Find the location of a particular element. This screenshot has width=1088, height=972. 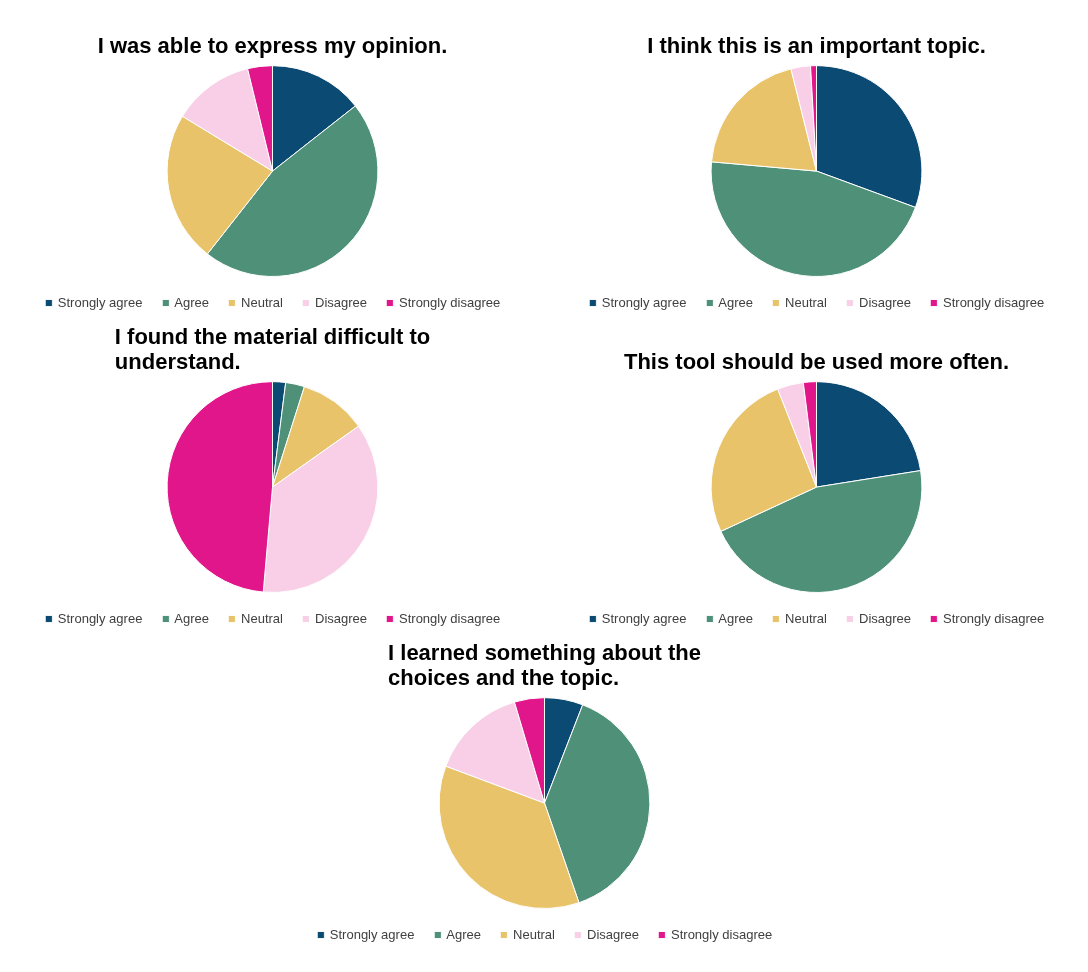

chart-title: This tool should be used more often. is located at coordinates (816, 361).